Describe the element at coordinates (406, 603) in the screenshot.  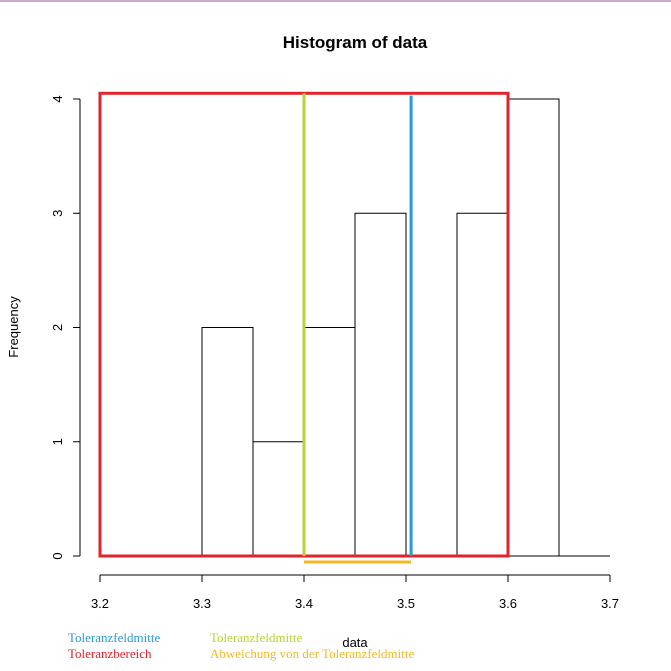
I see `x-tick-label-3: 3.5` at that location.